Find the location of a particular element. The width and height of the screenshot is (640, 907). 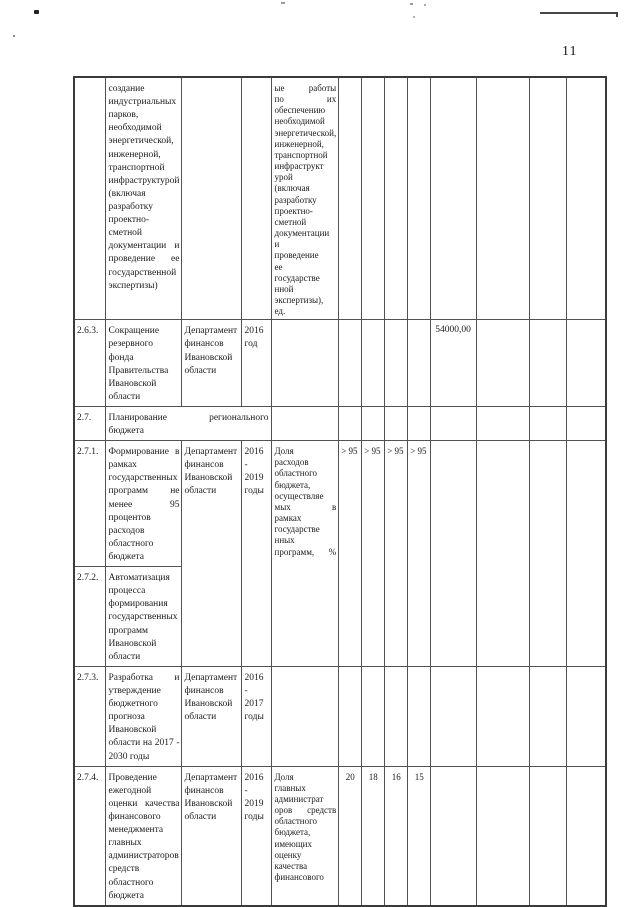

row-number-cell: 2.7.2. is located at coordinates (89, 616).